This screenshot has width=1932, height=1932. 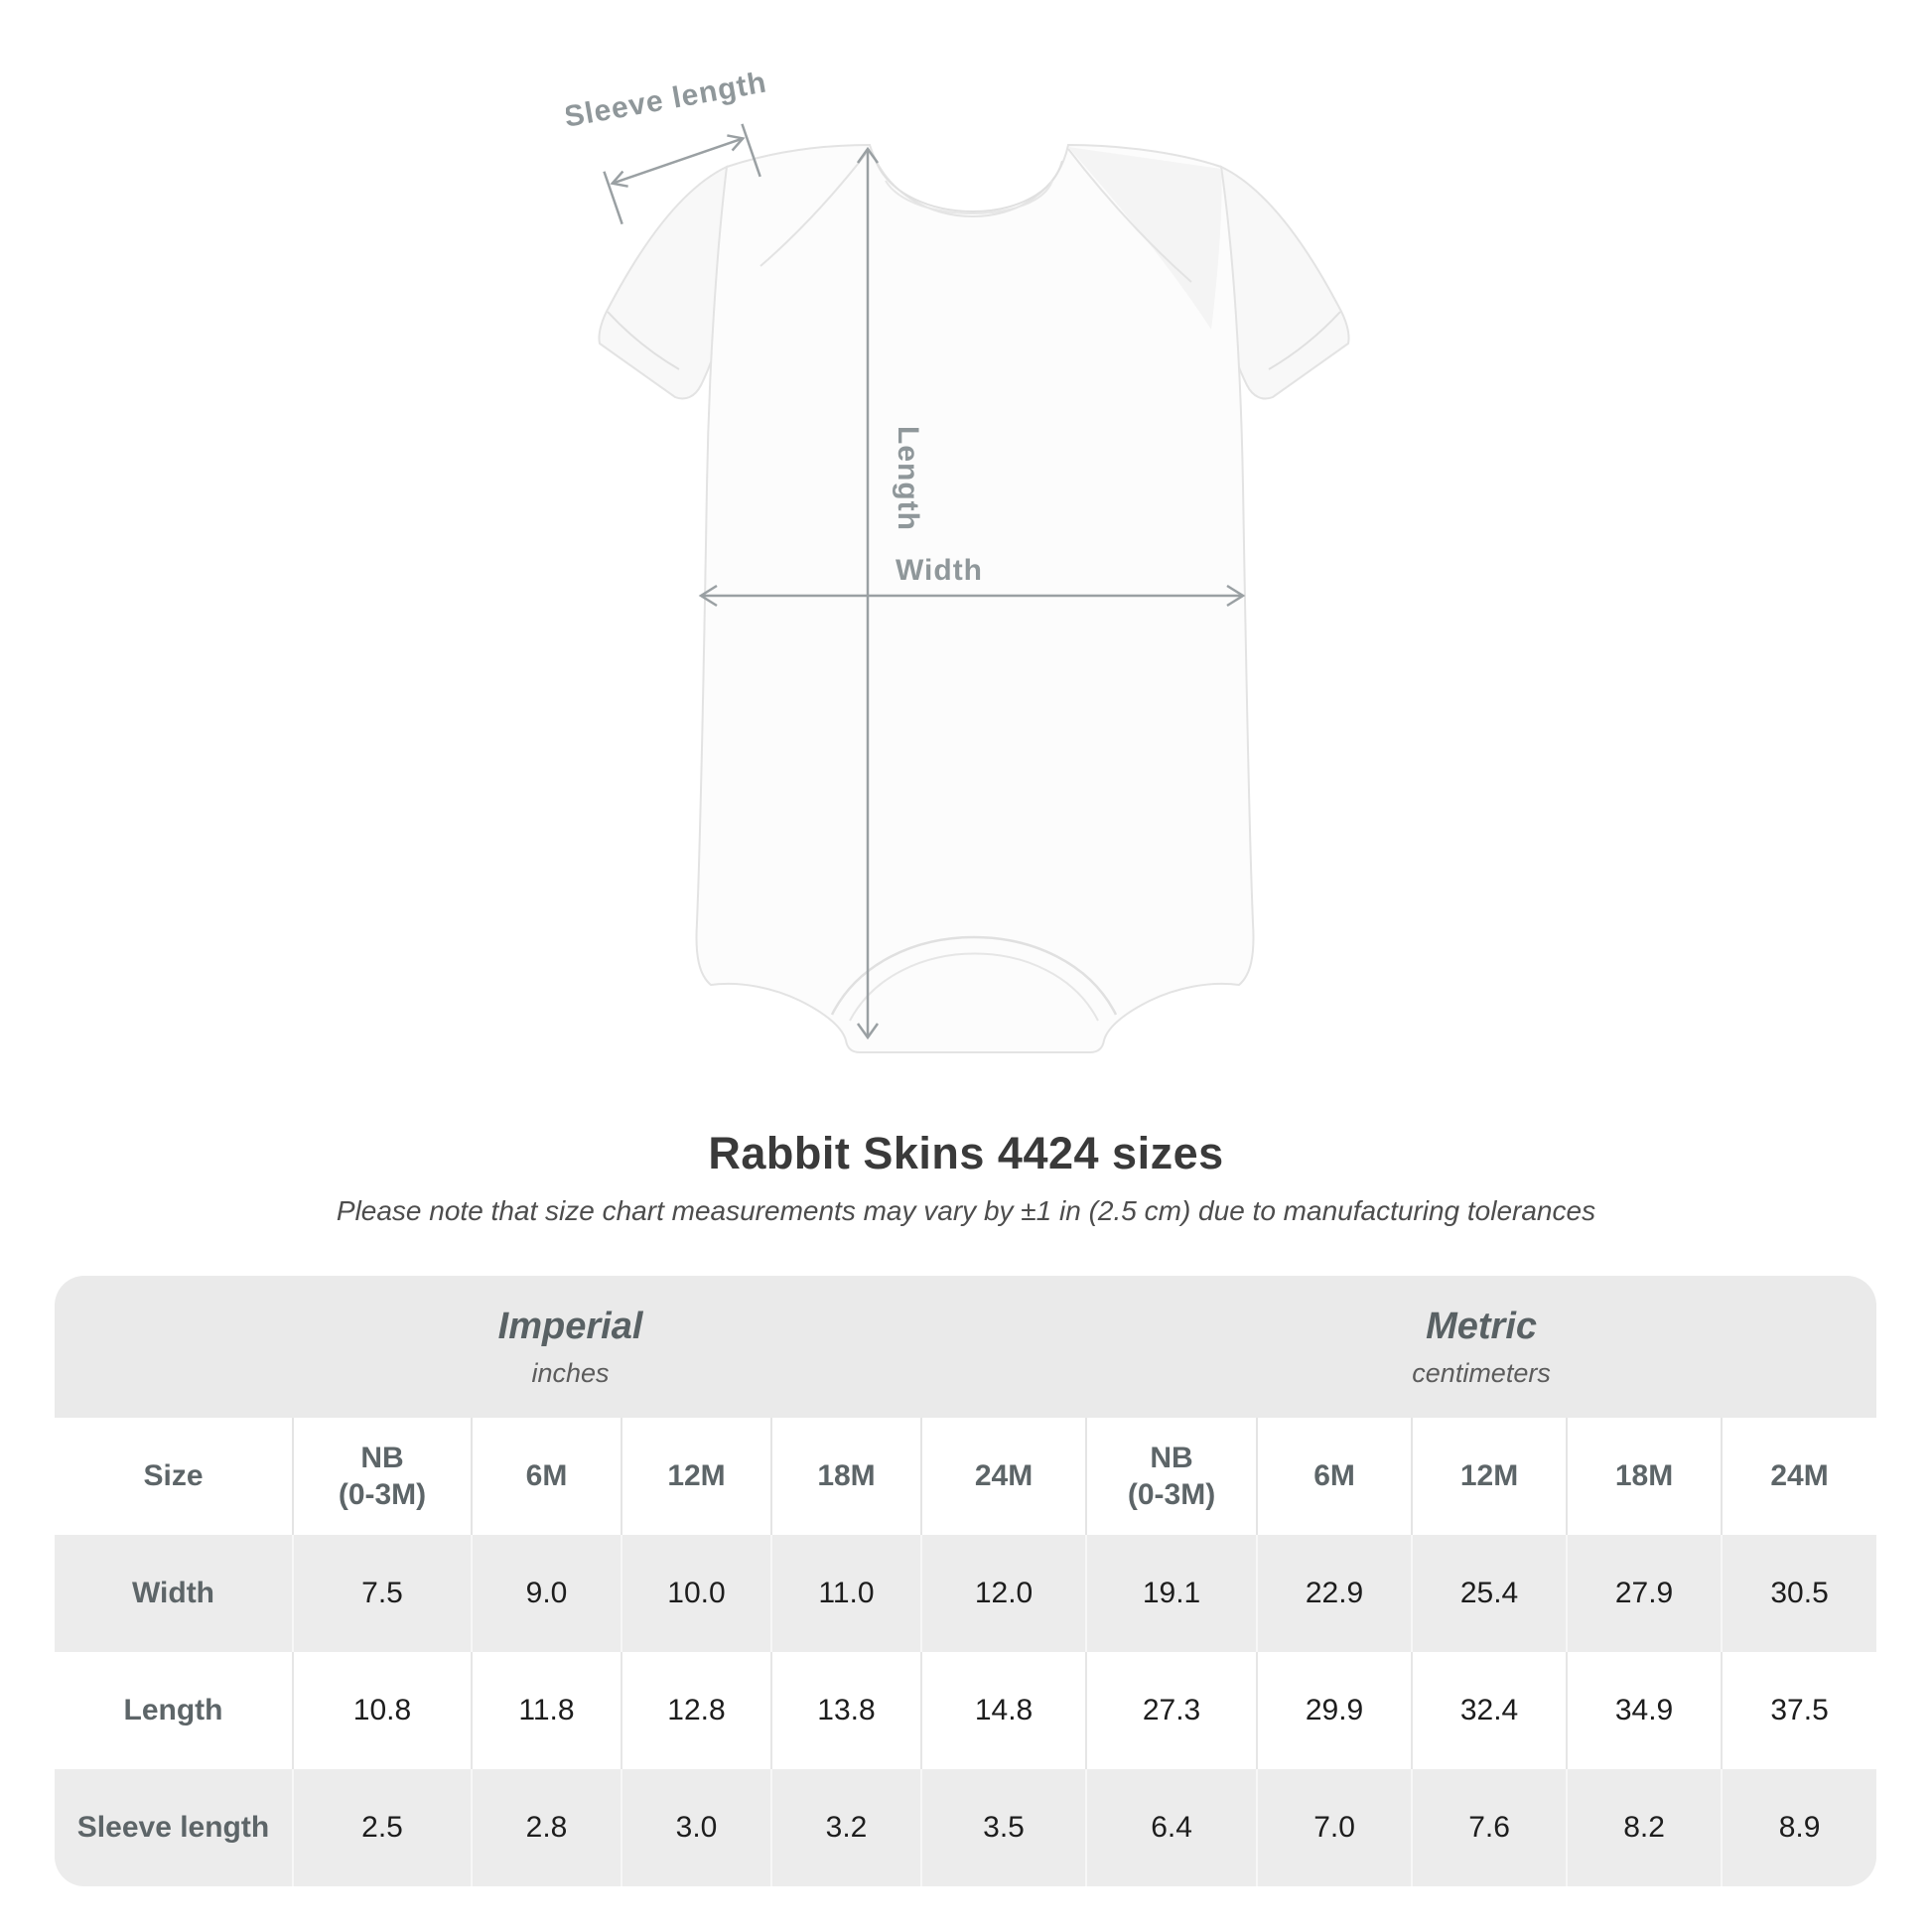 What do you see at coordinates (939, 570) in the screenshot?
I see `width-label: Width` at bounding box center [939, 570].